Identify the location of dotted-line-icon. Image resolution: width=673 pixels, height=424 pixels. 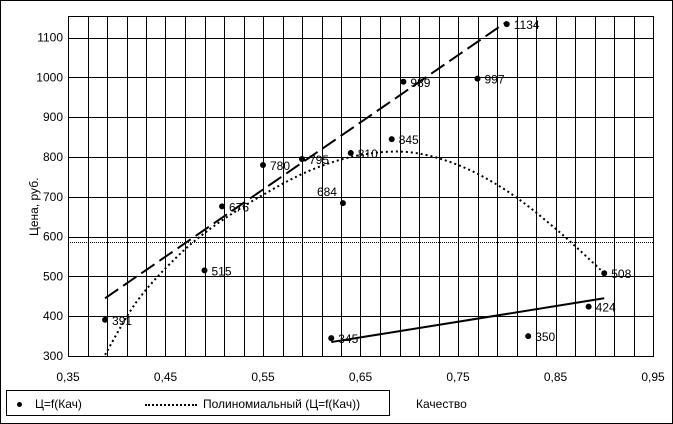
(171, 405).